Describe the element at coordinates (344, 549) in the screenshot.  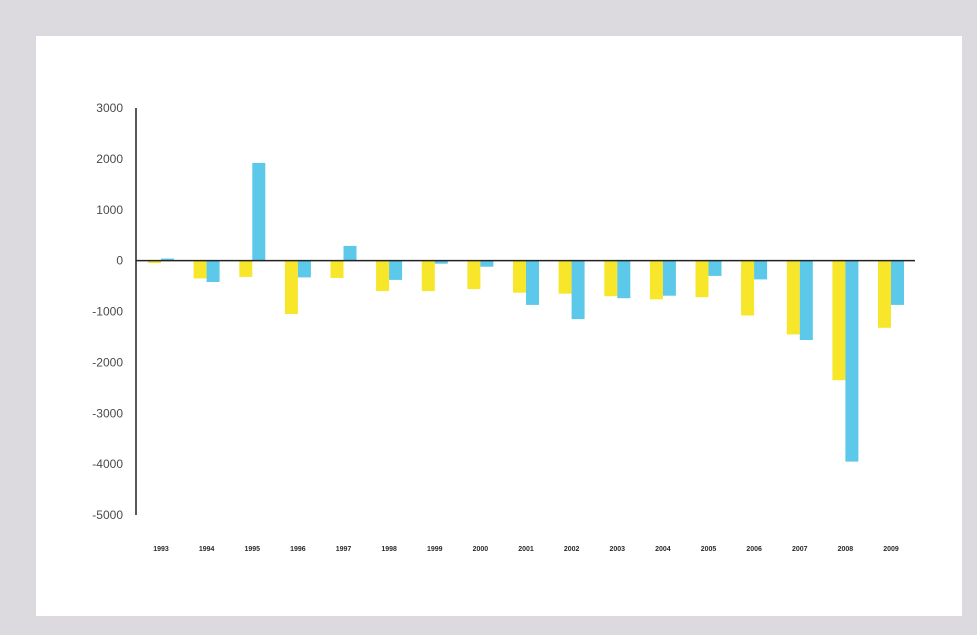
I see `x-tick-label: 1997` at that location.